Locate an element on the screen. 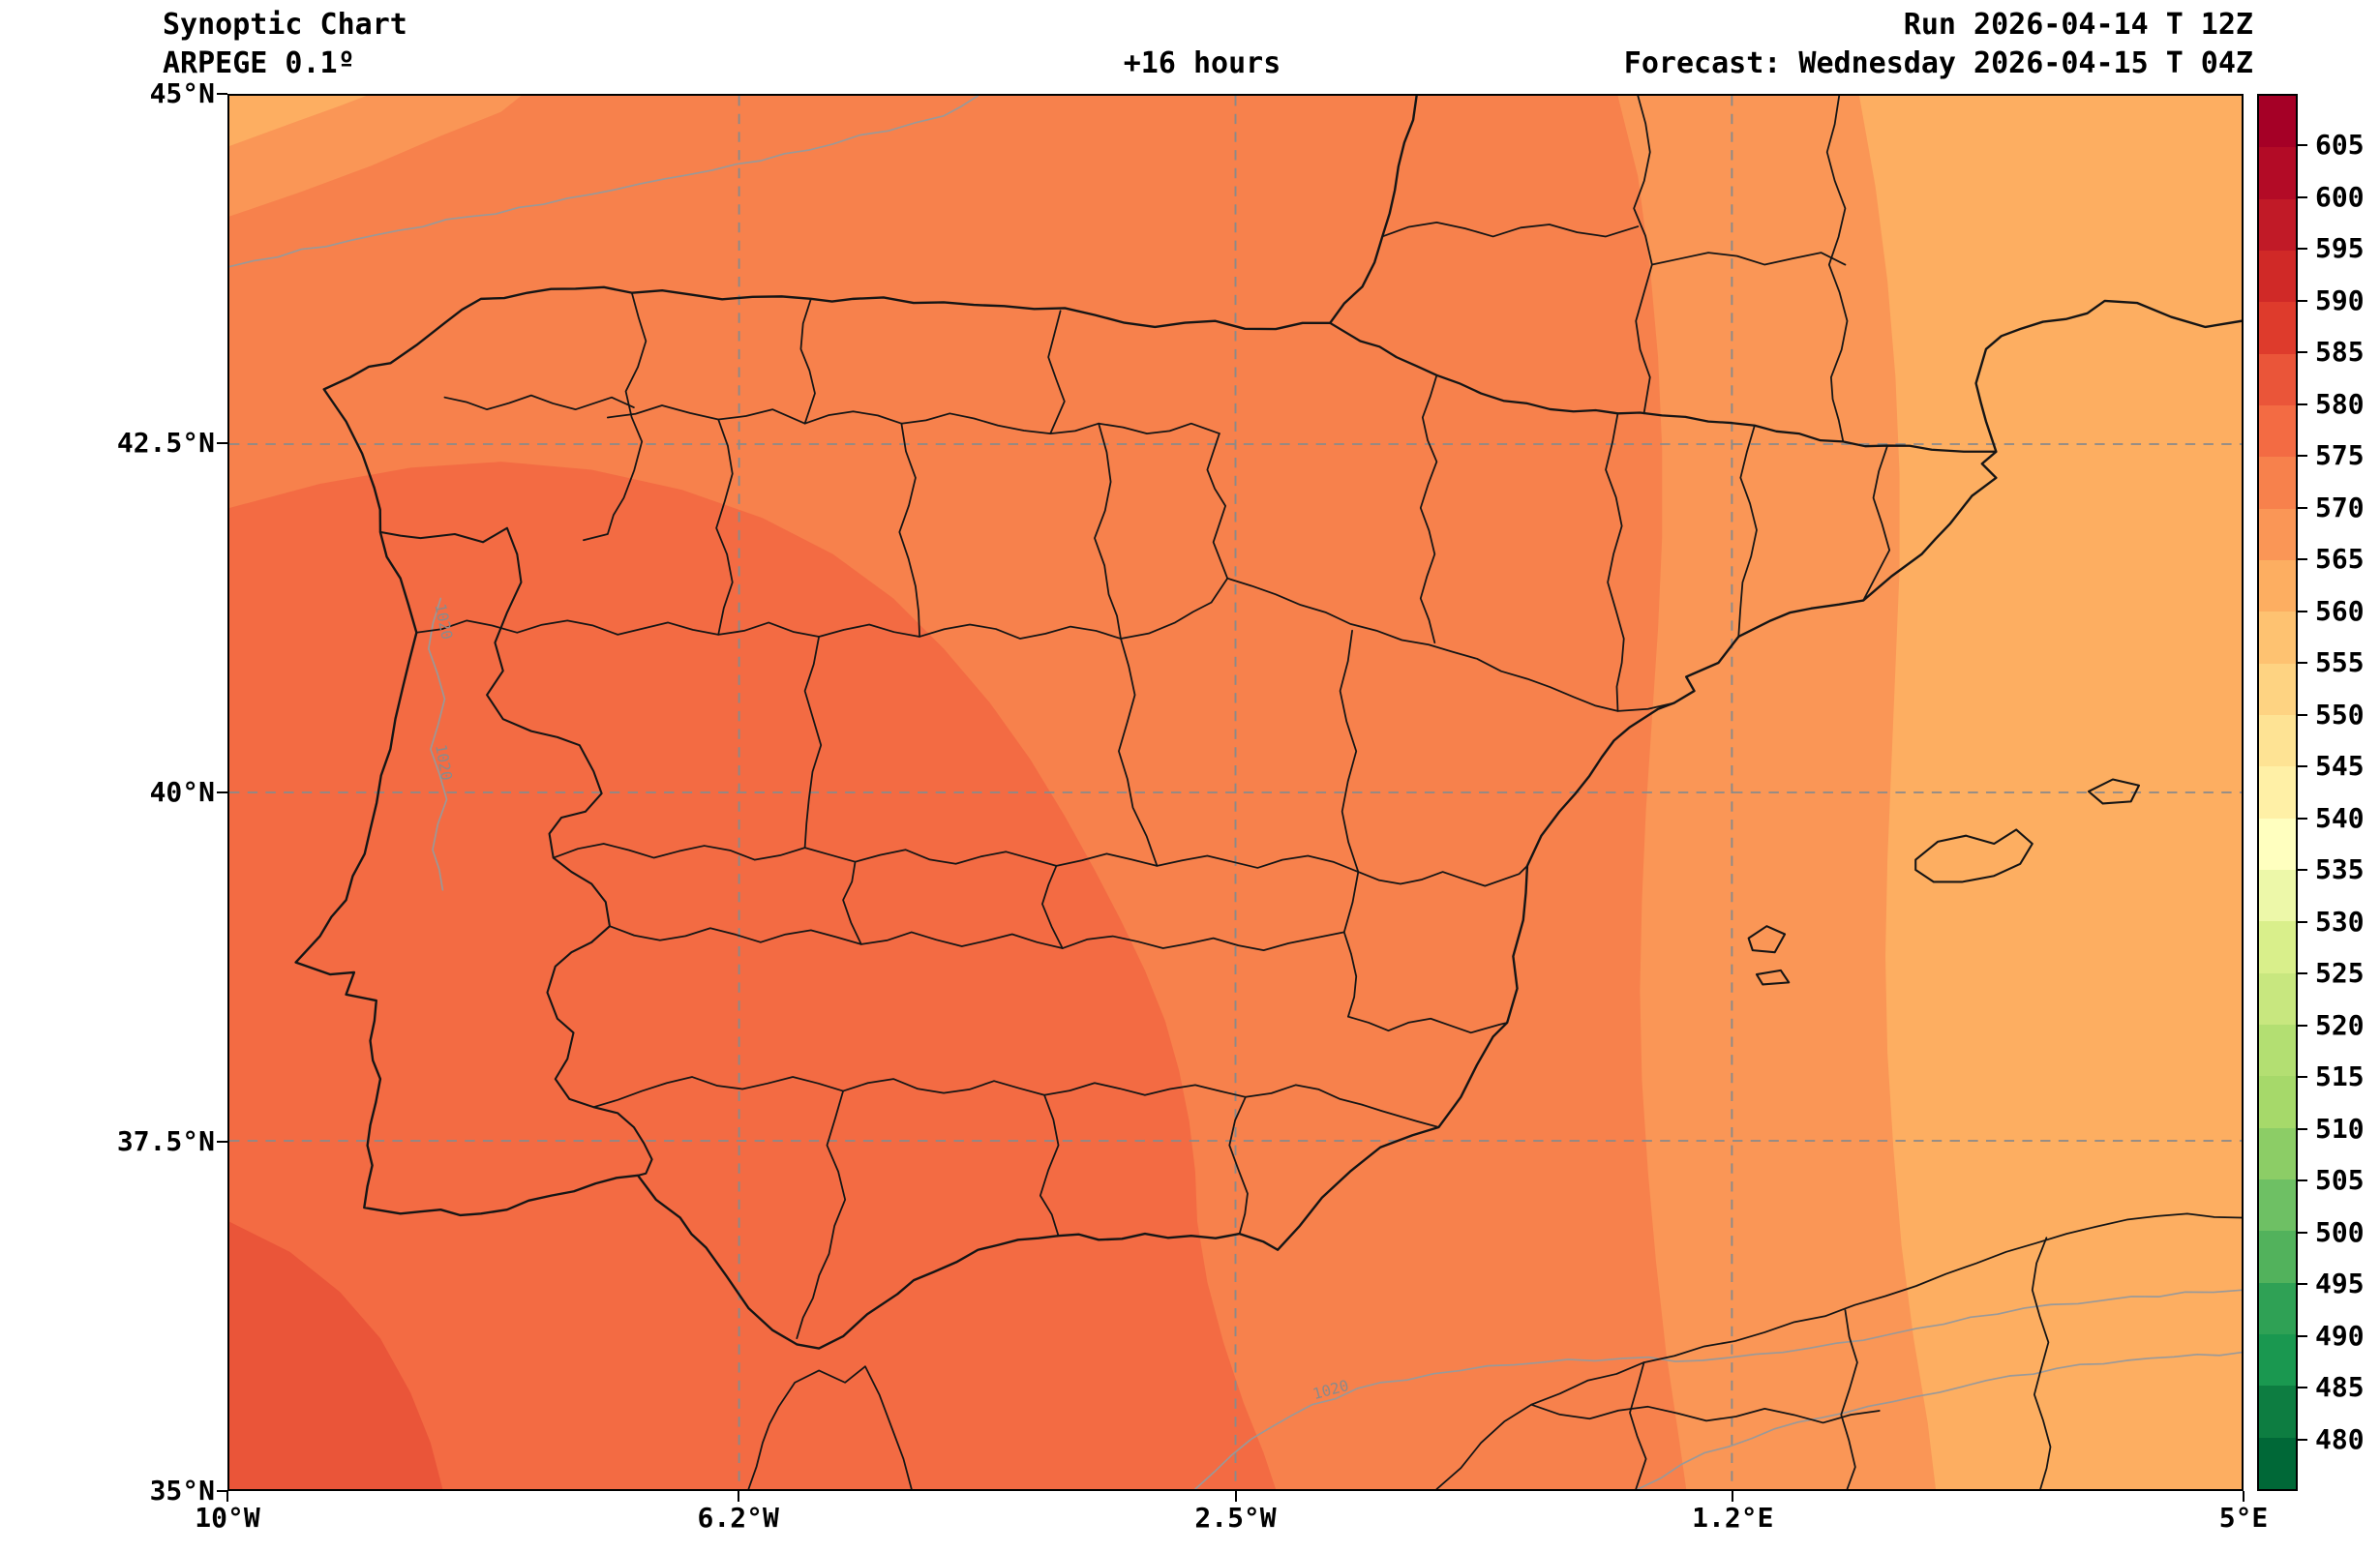 The height and width of the screenshot is (1552, 2380). colorbar-tick-label: 570 is located at coordinates (2340, 507).